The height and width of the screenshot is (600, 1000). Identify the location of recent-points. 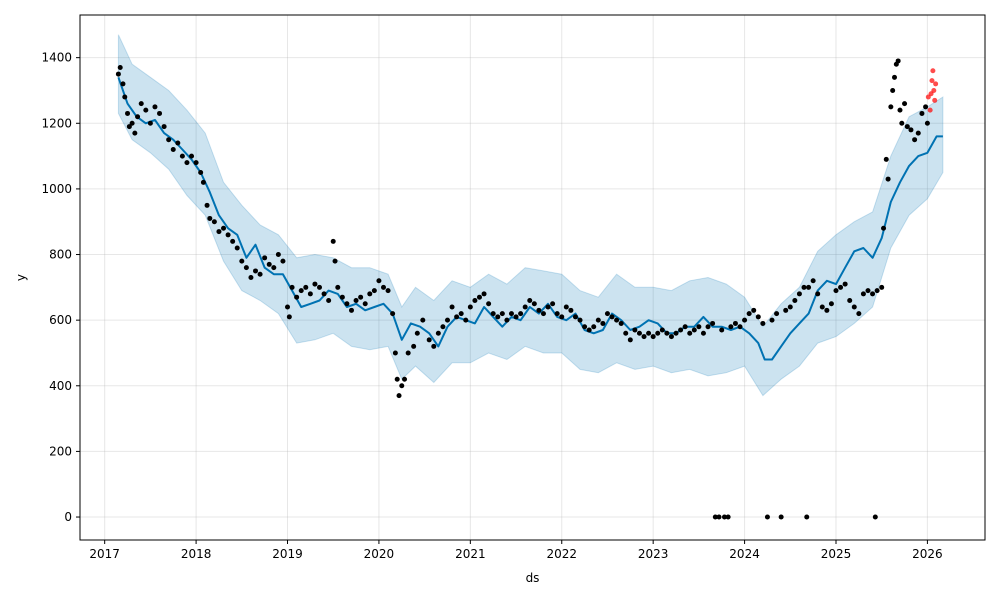
(932, 90).